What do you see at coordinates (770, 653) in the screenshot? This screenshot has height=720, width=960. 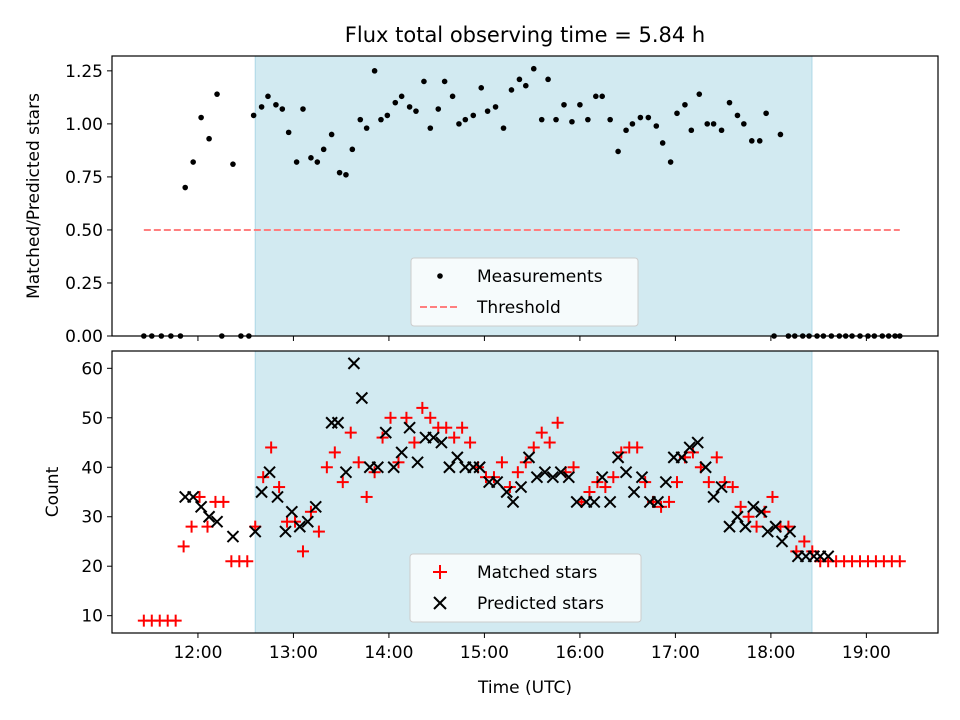 I see `x-tick-label: 18:00` at bounding box center [770, 653].